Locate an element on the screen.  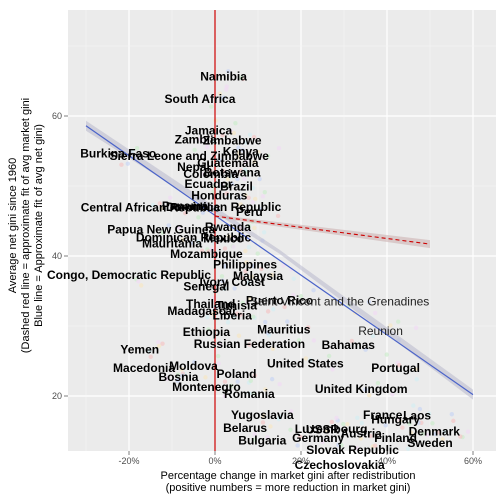
market-fit-line is located at coordinates (322, 230).